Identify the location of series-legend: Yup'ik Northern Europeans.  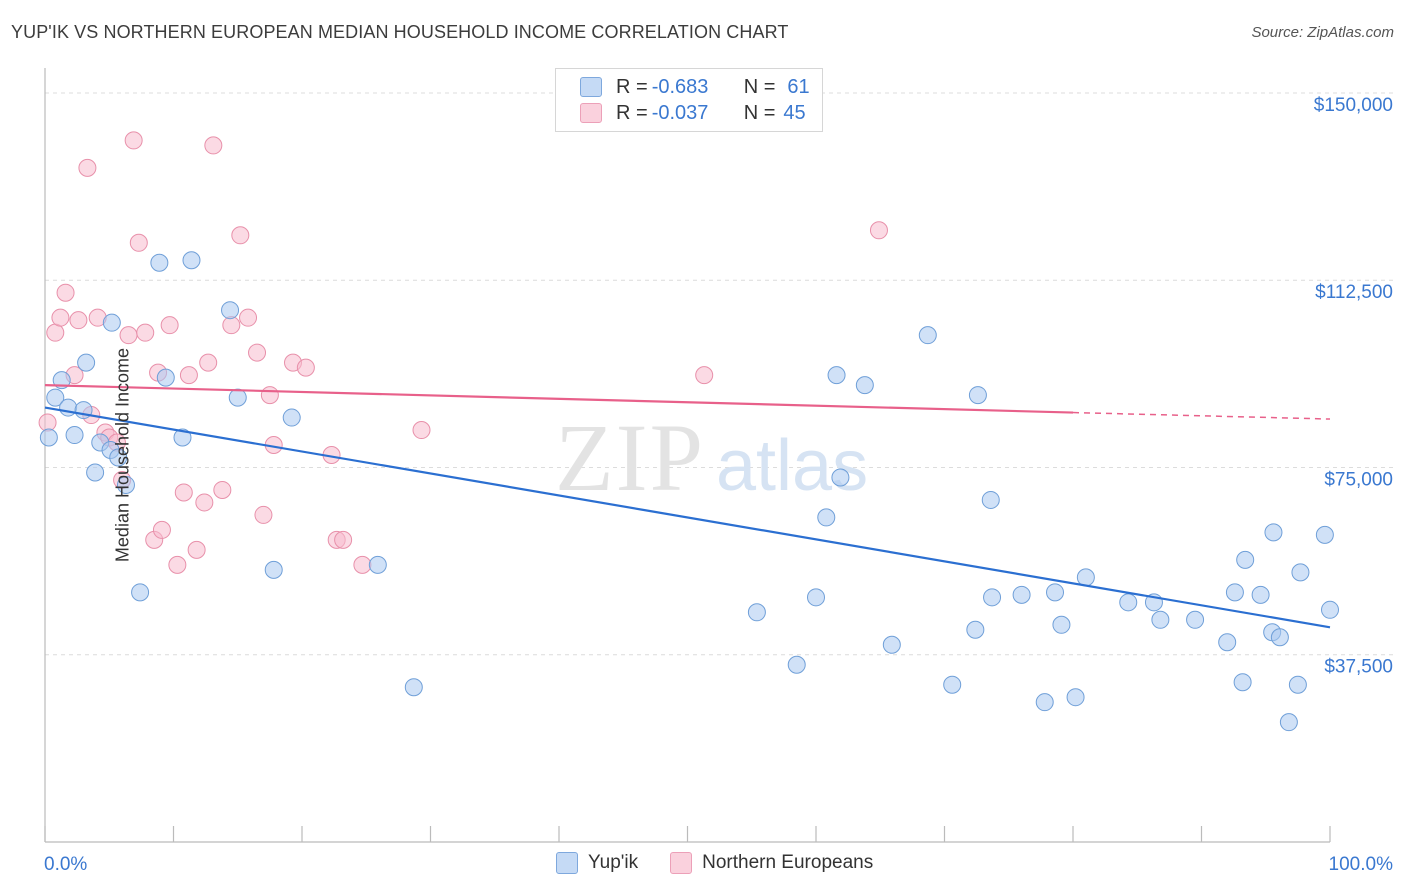
(730, 863).